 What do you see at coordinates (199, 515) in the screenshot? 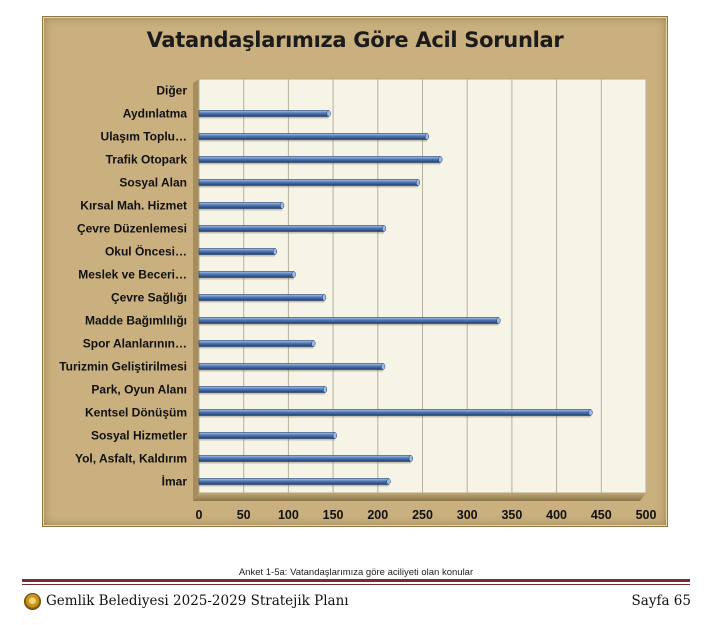
I see `x-tick-label: 0` at bounding box center [199, 515].